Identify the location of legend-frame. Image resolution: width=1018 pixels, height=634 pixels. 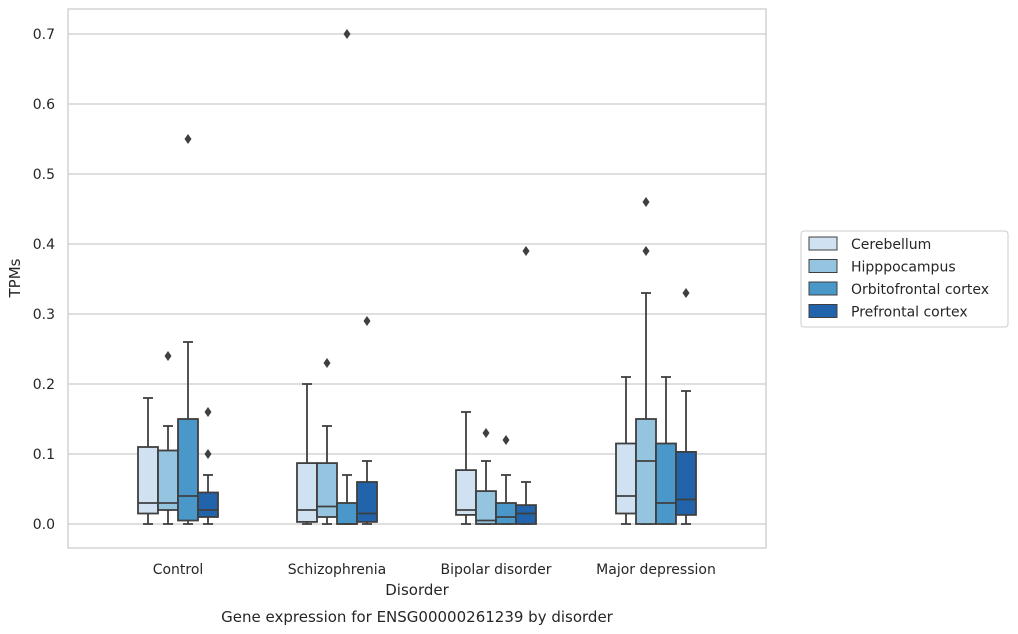
(904, 279).